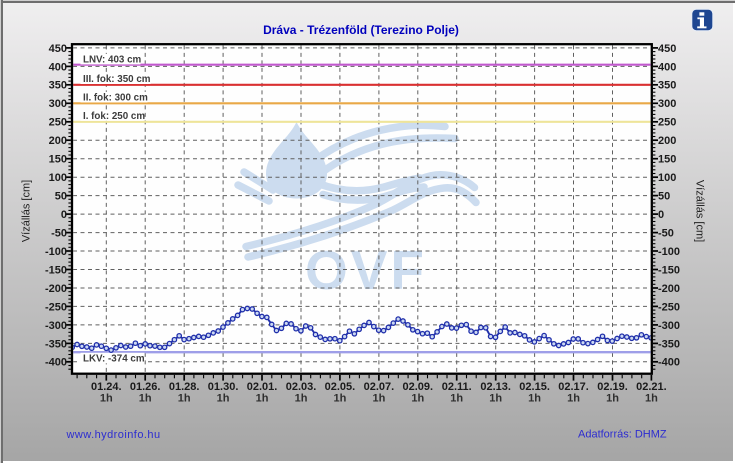 This screenshot has width=735, height=463. What do you see at coordinates (301, 387) in the screenshot?
I see `svg-text: 02.03.` at bounding box center [301, 387].